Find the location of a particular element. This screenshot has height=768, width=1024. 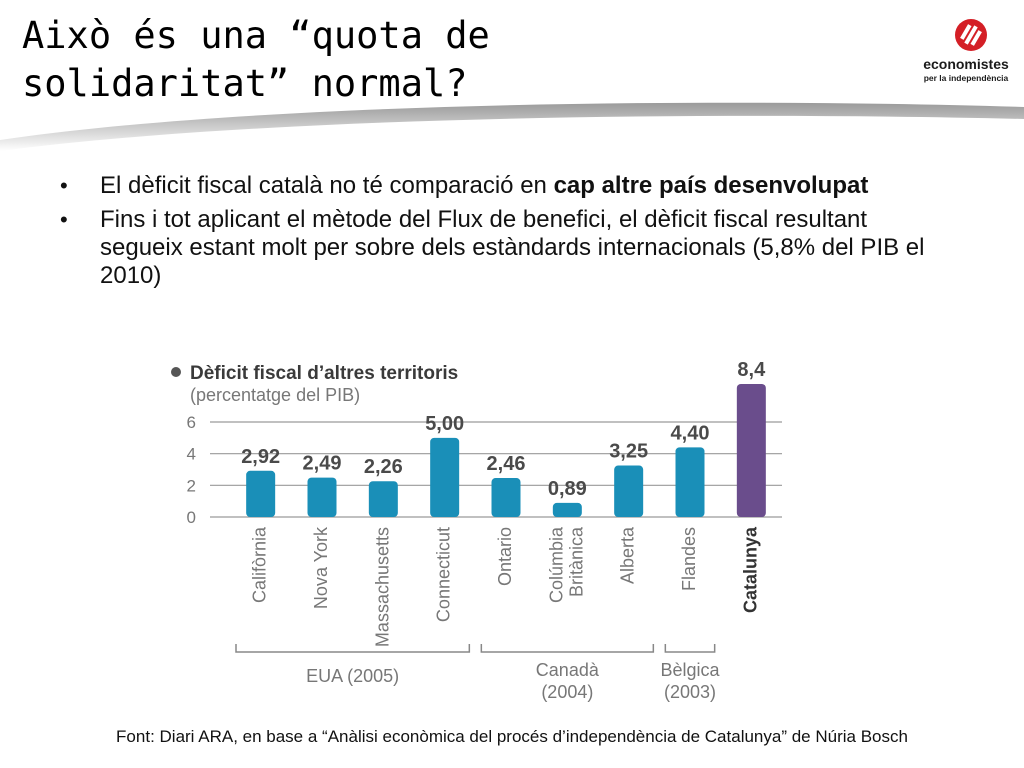

title-line-2: solidaritat” normal? is located at coordinates (245, 83).